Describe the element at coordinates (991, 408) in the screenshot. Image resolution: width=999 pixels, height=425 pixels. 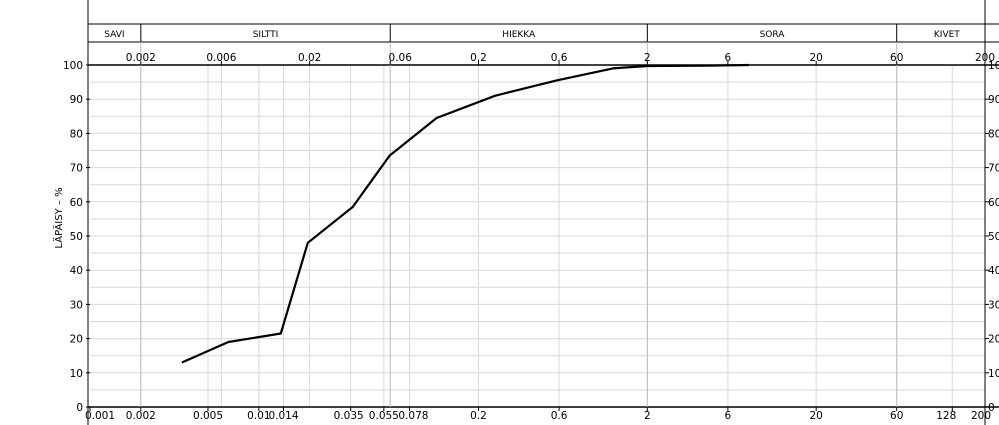
I see `y-tick-label-right: 0` at that location.